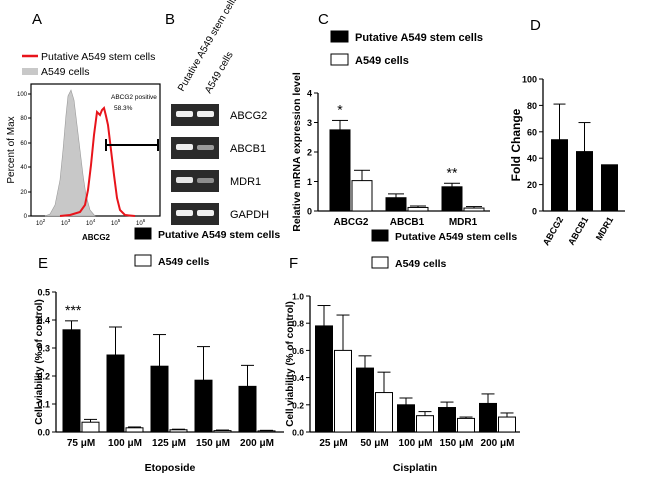 The width and height of the screenshot is (650, 477). Describe the element at coordinates (298, 351) in the screenshot. I see `panel-f-y-tick-label: 0.6` at that location.